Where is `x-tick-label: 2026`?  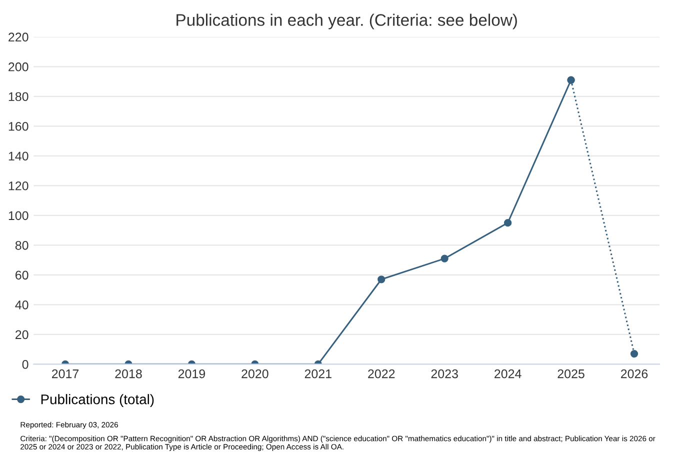
x-tick-label: 2026 is located at coordinates (634, 373).